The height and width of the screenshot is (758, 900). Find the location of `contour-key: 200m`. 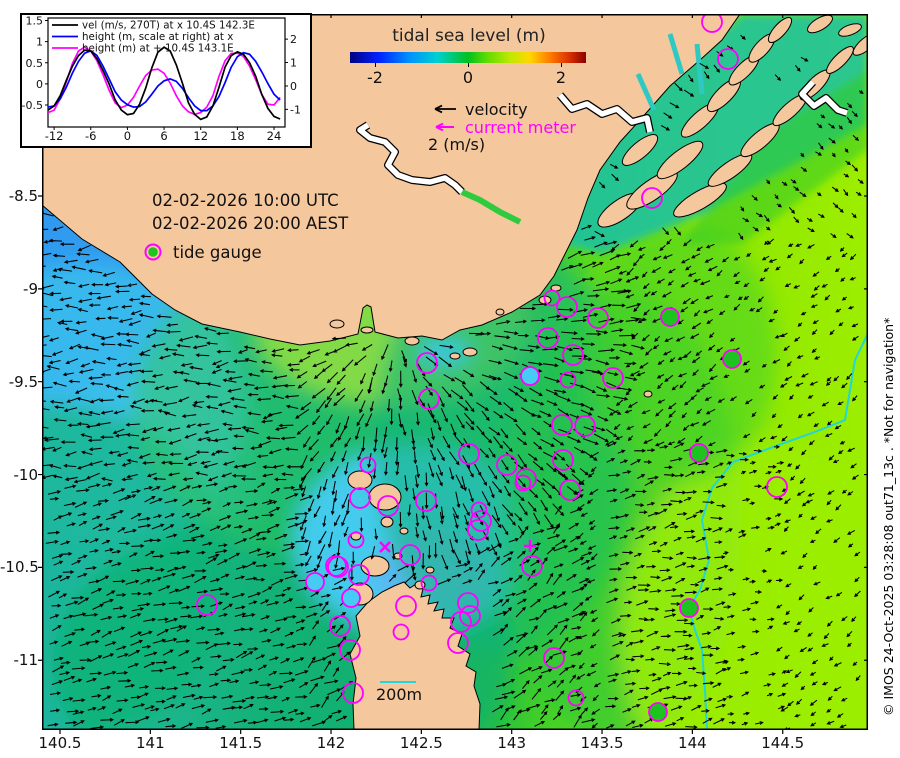

contour-key: 200m is located at coordinates (399, 692).